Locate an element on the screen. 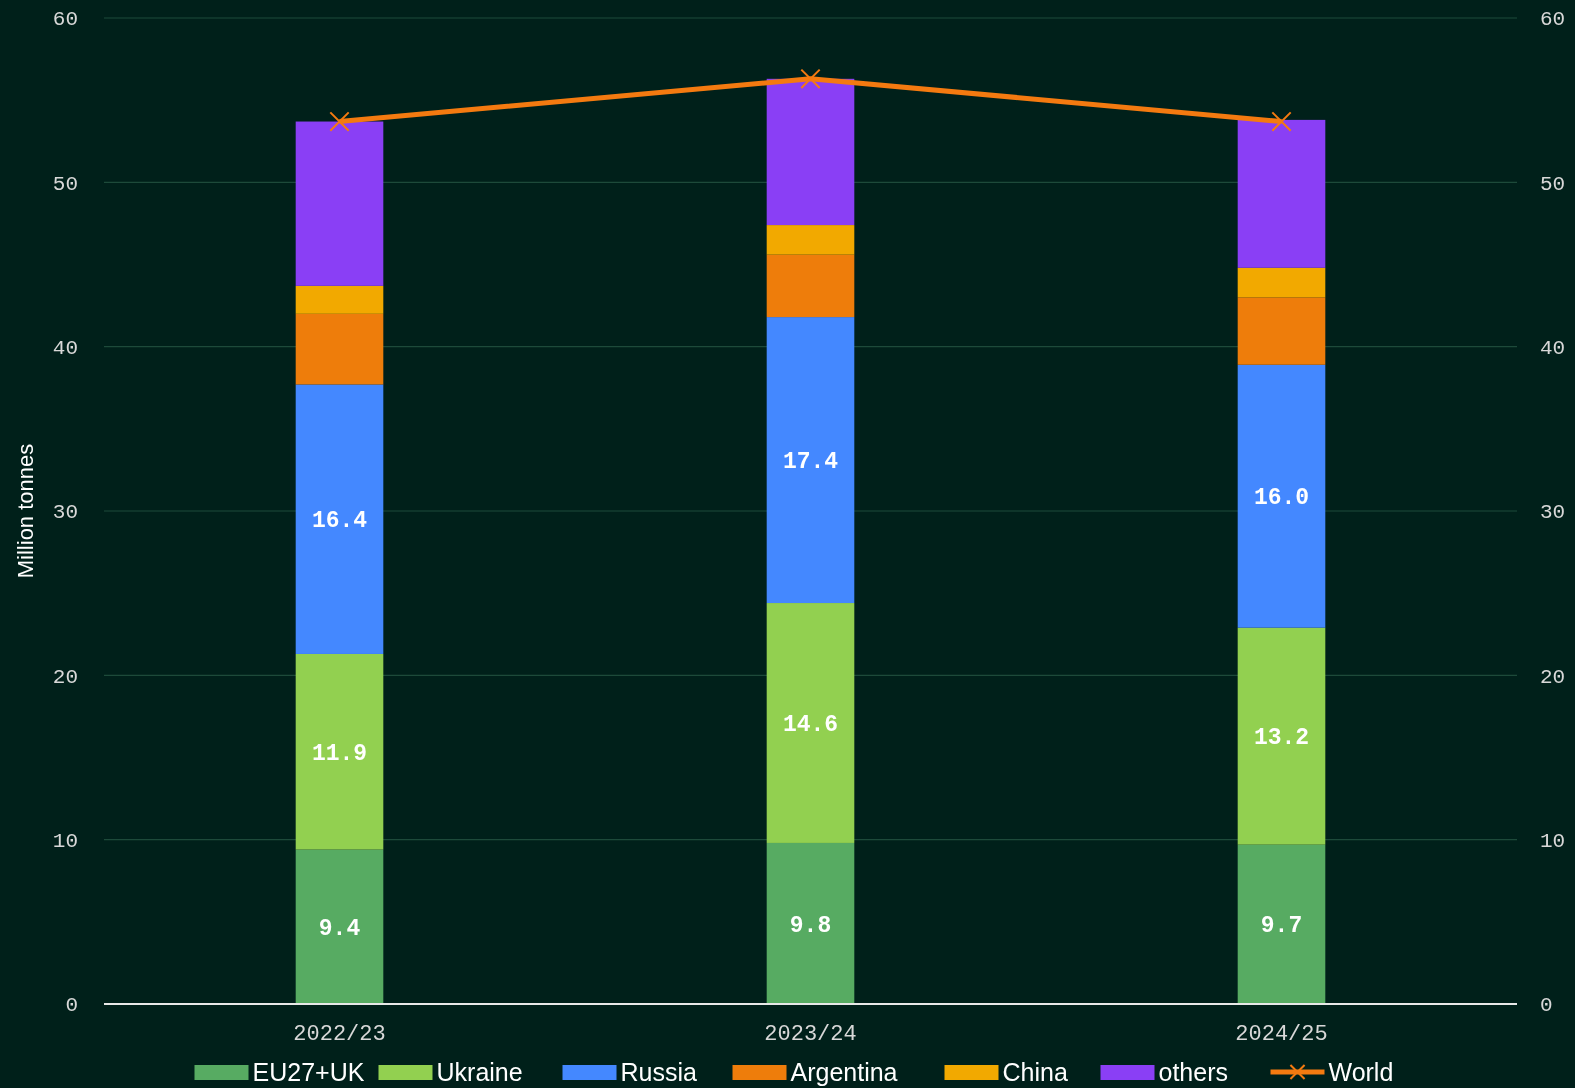  data-label: 13.2 is located at coordinates (1281, 738).